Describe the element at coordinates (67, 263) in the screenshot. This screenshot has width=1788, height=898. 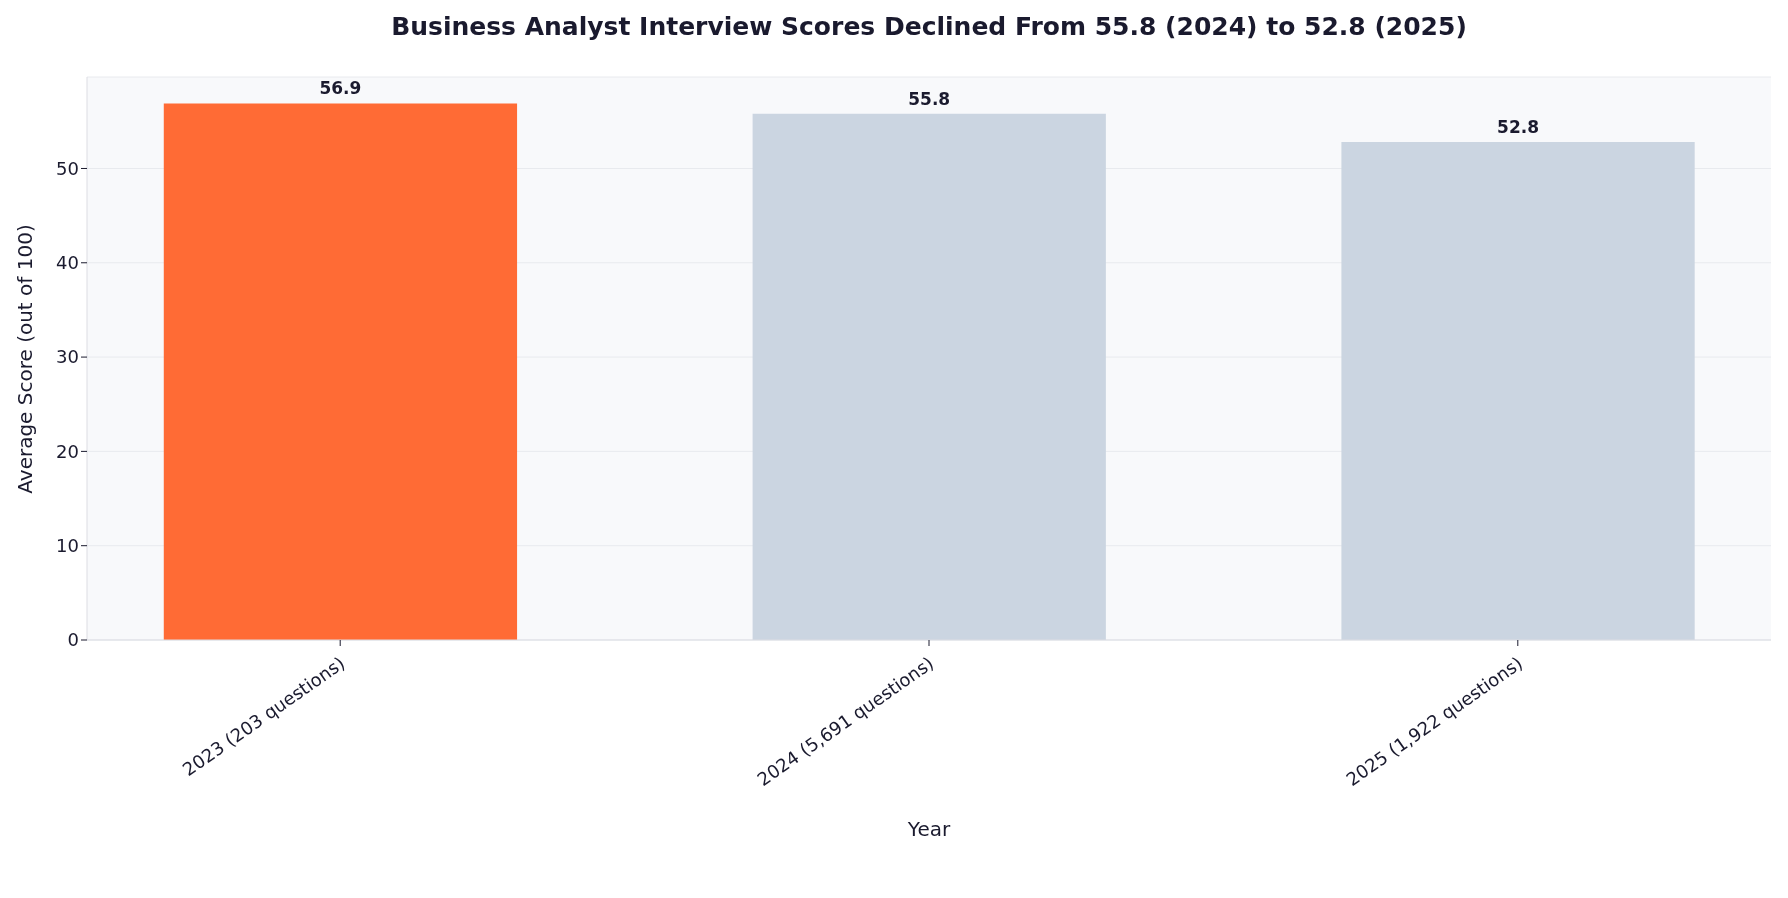
I see `y-tick-label: 40` at that location.